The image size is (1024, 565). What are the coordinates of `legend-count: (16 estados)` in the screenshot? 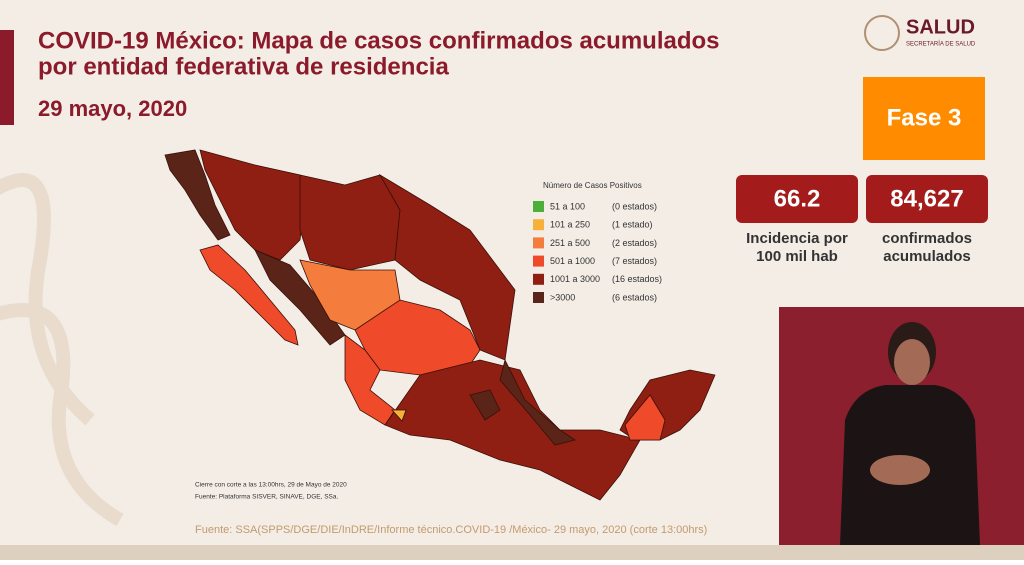 It's located at (637, 279).